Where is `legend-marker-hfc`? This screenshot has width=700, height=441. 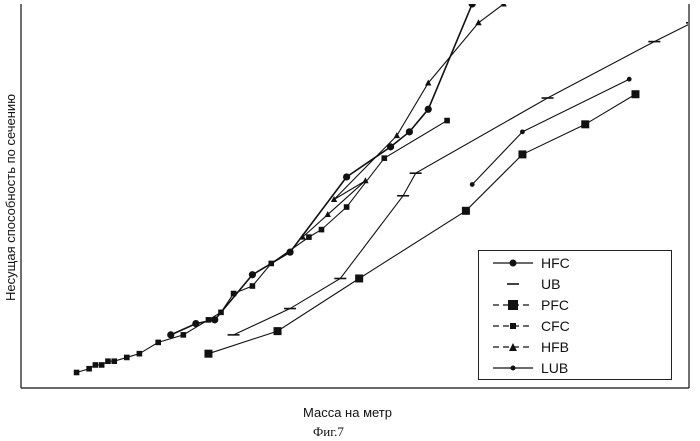 legend-marker-hfc is located at coordinates (513, 263).